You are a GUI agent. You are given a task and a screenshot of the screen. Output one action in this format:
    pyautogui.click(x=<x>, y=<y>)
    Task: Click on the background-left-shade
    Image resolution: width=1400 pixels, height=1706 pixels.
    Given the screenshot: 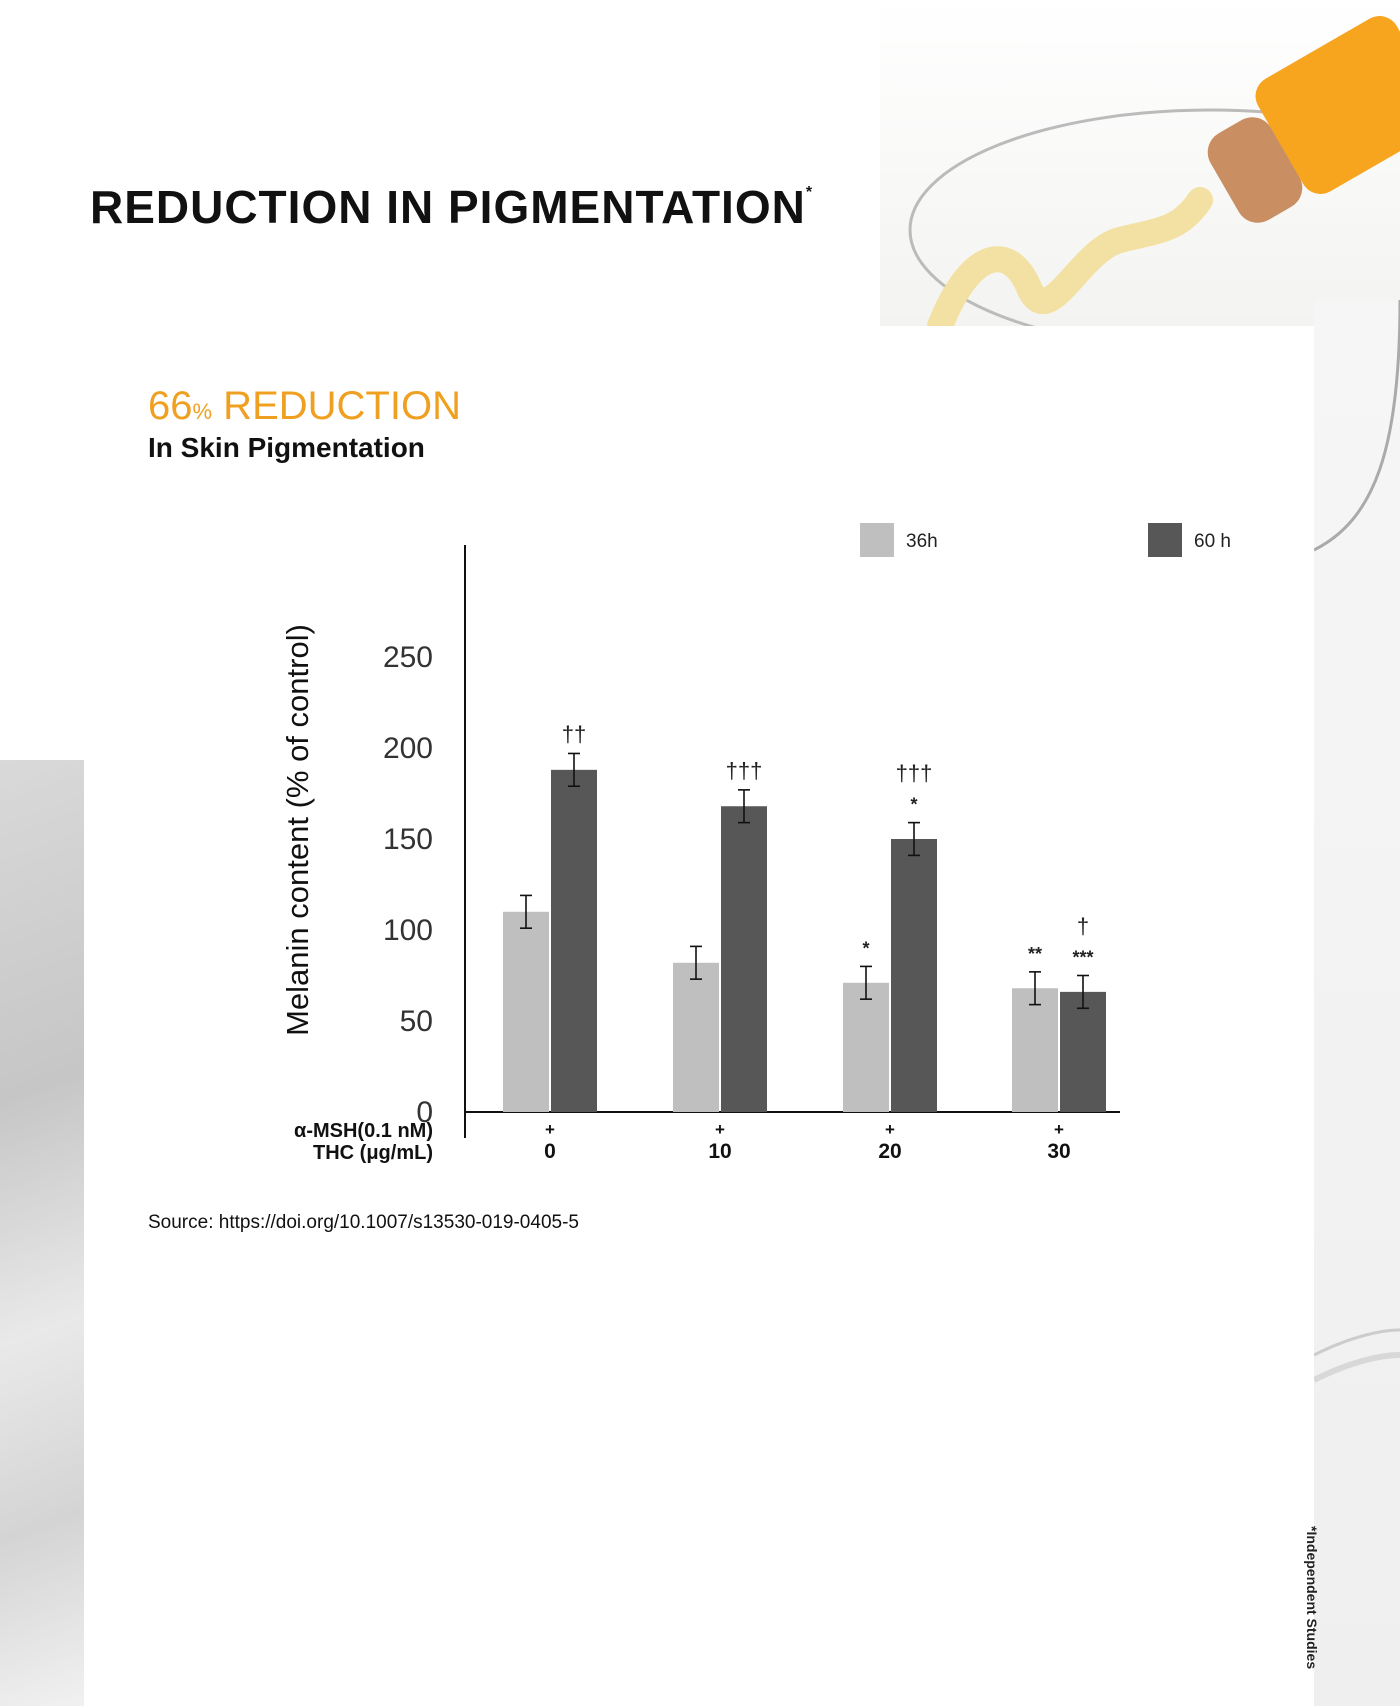 What is the action you would take?
    pyautogui.click(x=42, y=1233)
    